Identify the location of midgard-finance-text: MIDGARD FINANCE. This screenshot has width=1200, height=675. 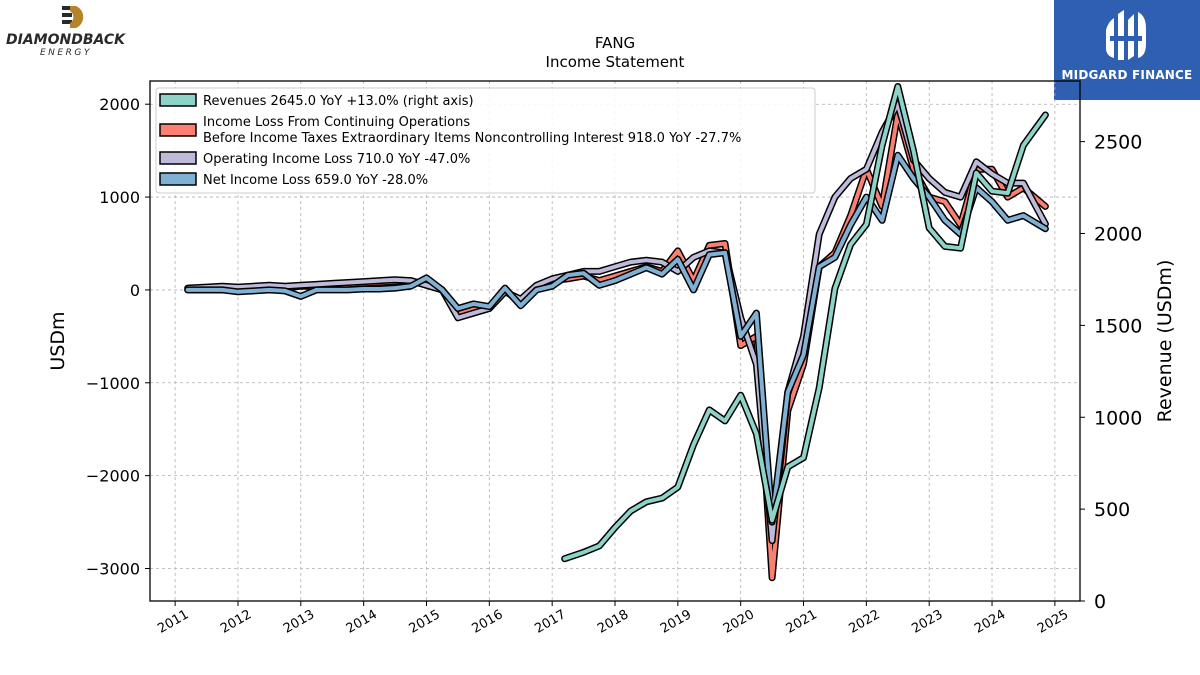
(1127, 75).